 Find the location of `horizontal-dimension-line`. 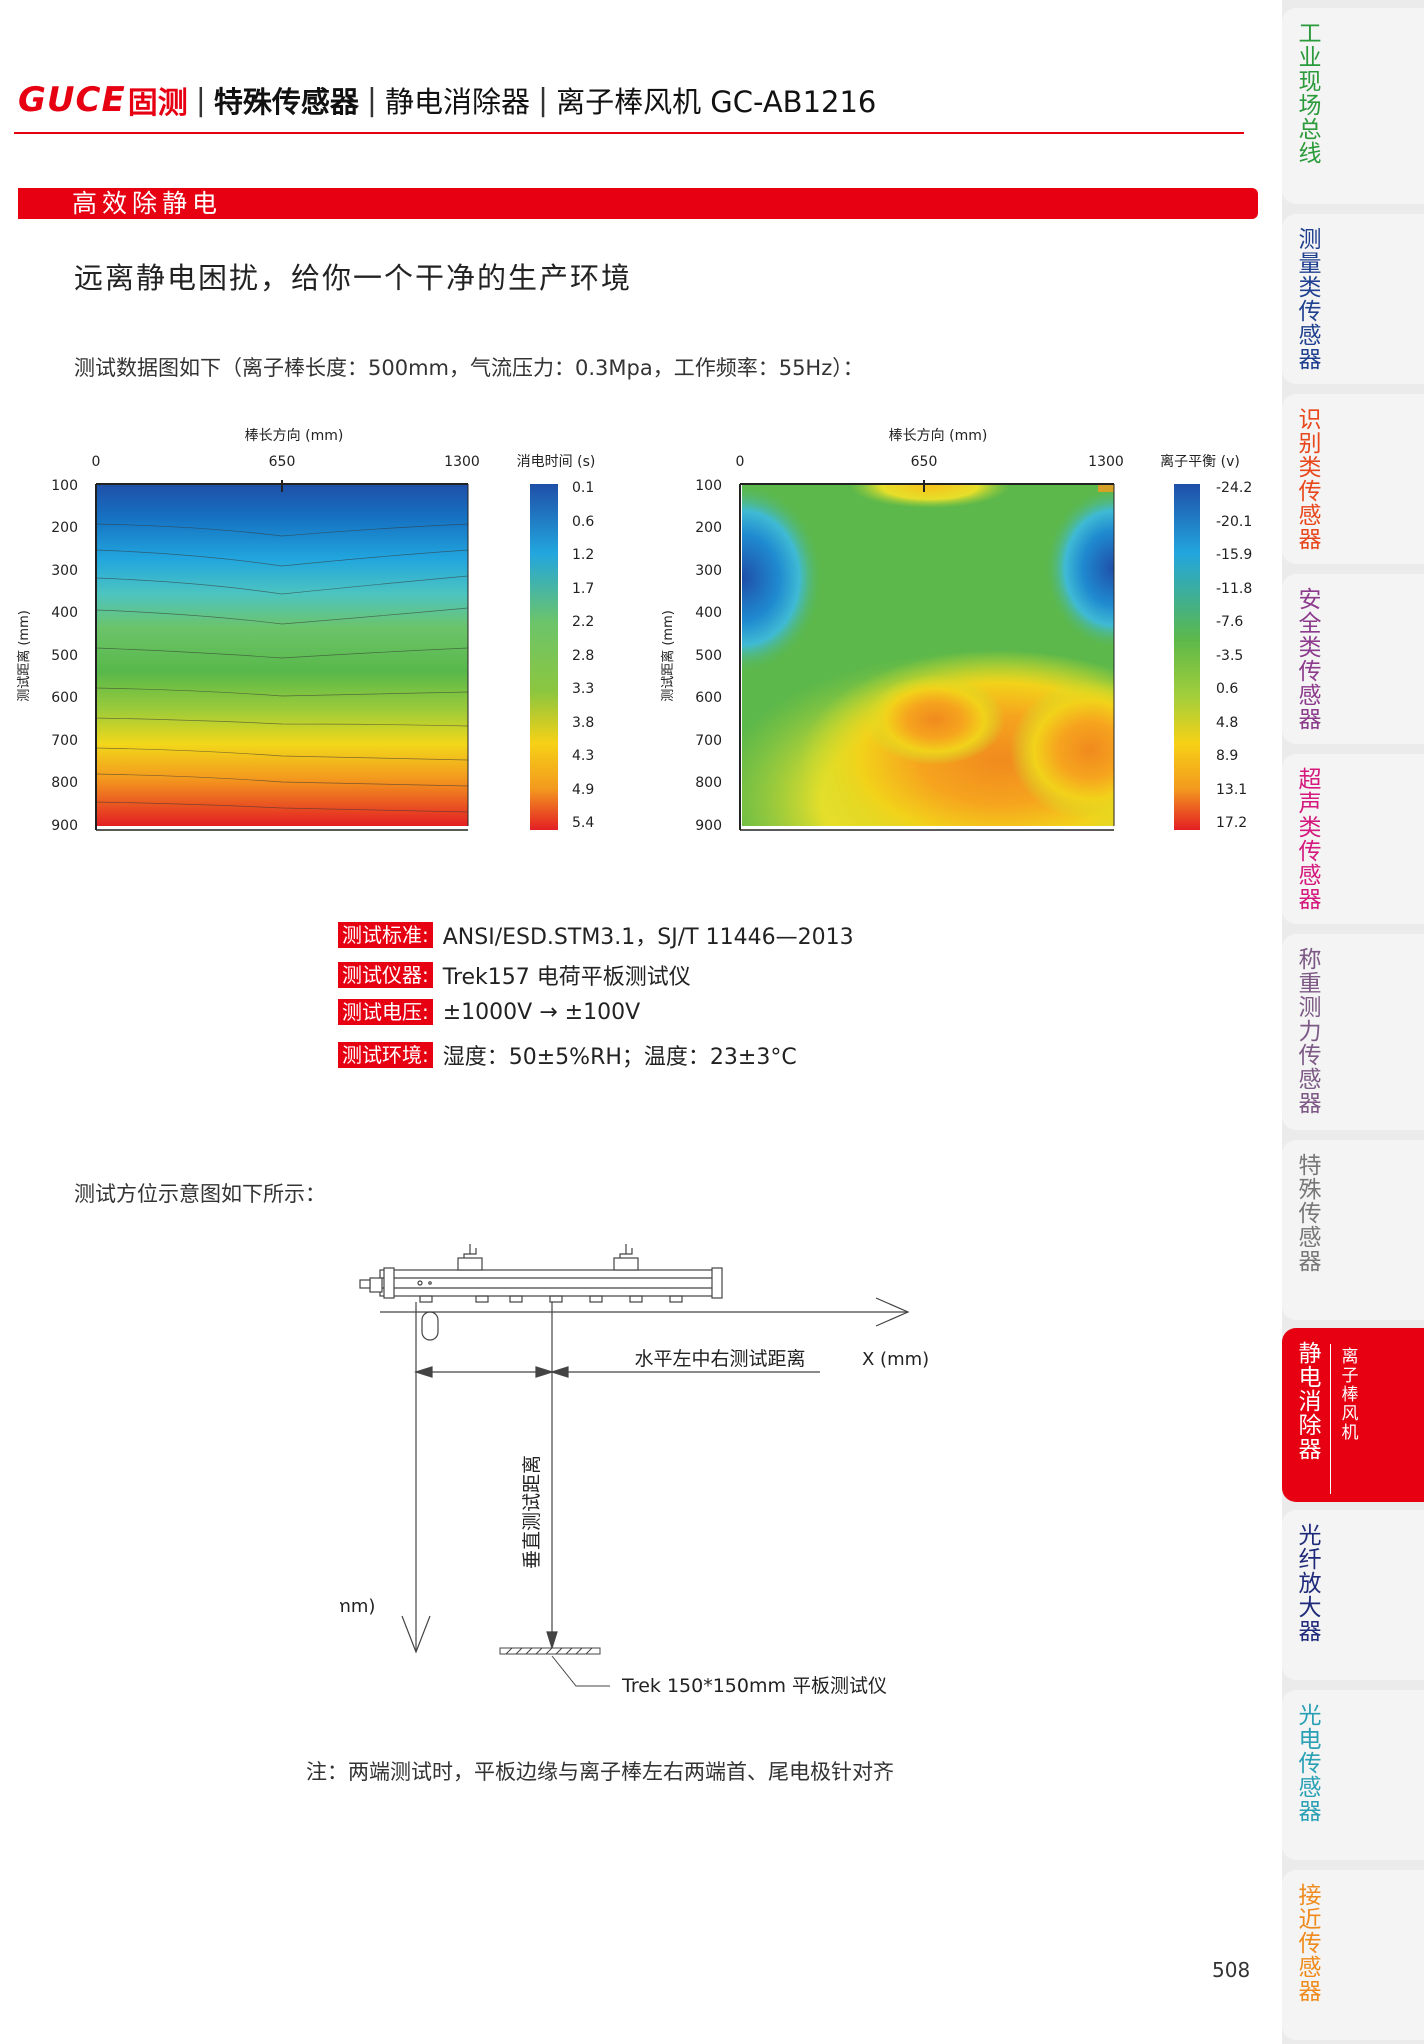

horizontal-dimension-line is located at coordinates (616, 1372).